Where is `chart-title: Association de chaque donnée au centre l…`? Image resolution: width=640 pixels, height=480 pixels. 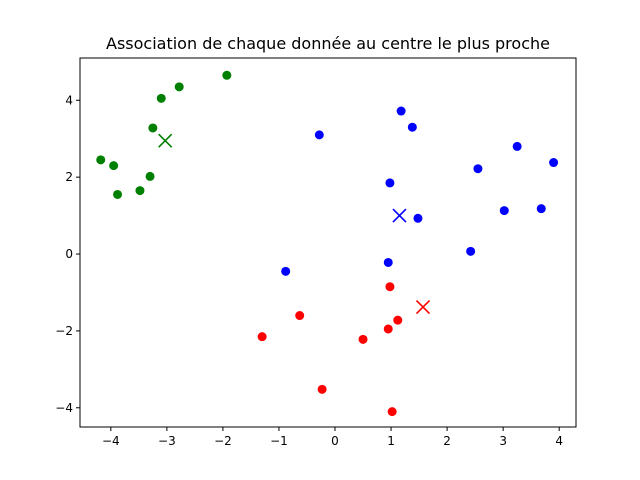
chart-title: Association de chaque donnée au centre l… is located at coordinates (328, 43).